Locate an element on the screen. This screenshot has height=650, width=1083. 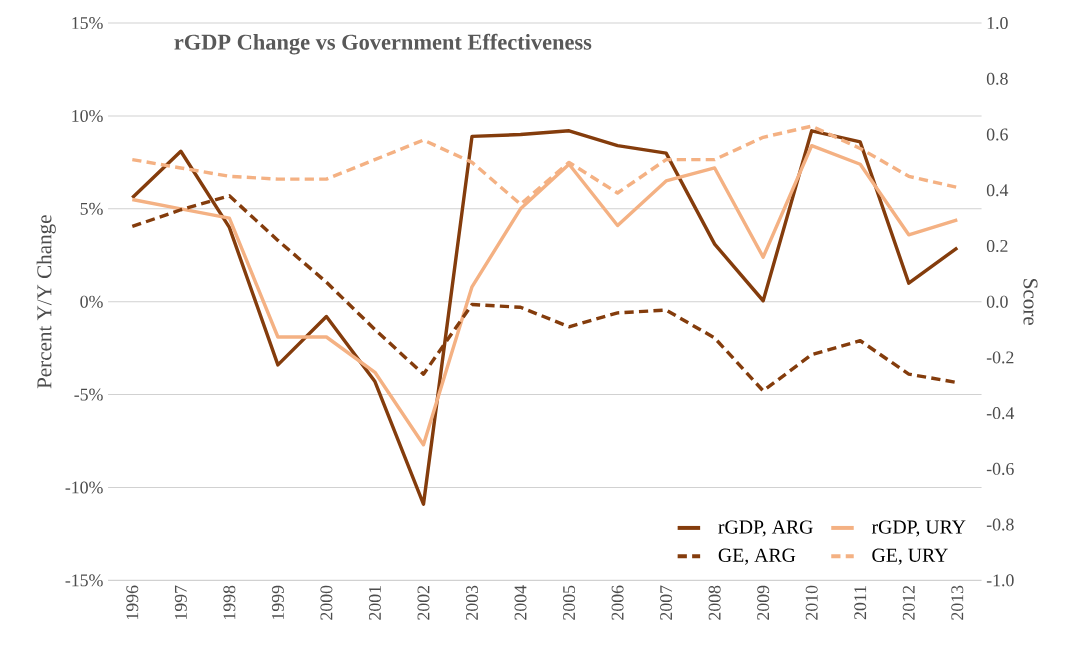
x-tick-label: 2004 is located at coordinates (520, 602).